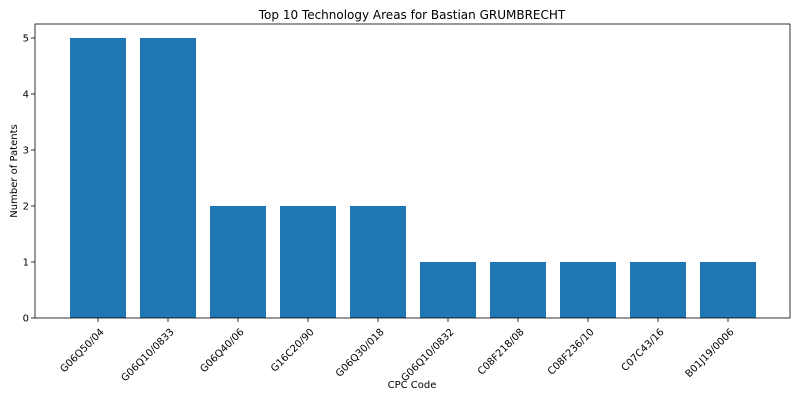 The width and height of the screenshot is (800, 400). Describe the element at coordinates (412, 385) in the screenshot. I see `x-axis-title: CPC Code` at that location.